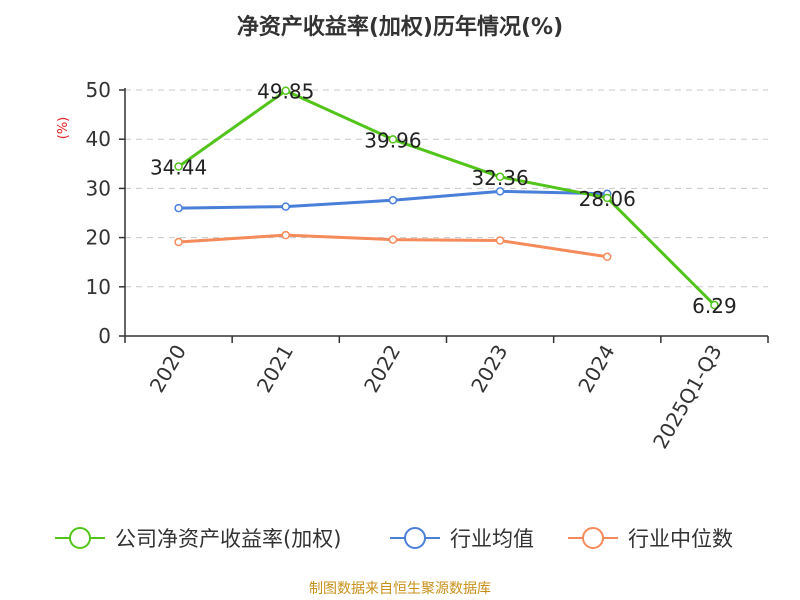 The image size is (800, 600). I want to click on y-tick-label: 10, so click(98, 287).